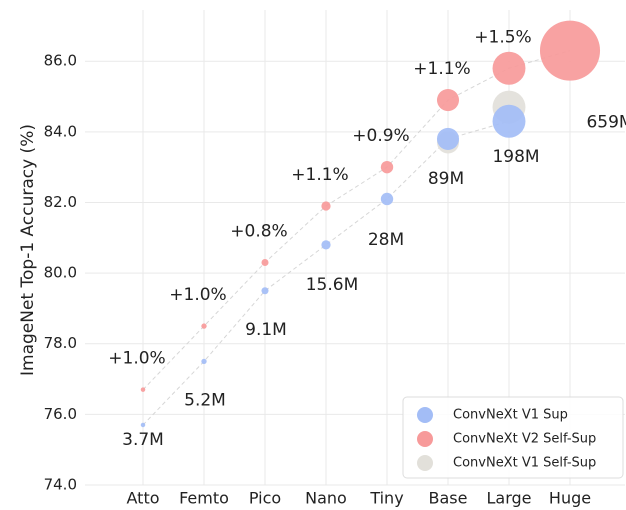 Image resolution: width=626 pixels, height=510 pixels. What do you see at coordinates (508, 498) in the screenshot?
I see `x-tick-label: Large` at bounding box center [508, 498].